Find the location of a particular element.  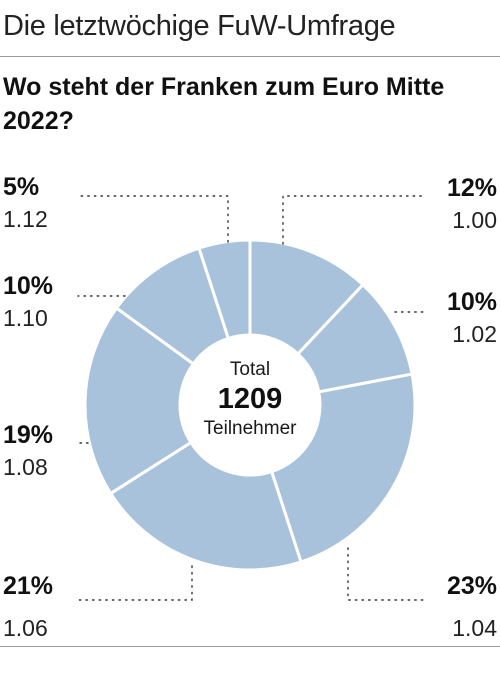

category-label-1-00: 1.00 is located at coordinates (474, 220).